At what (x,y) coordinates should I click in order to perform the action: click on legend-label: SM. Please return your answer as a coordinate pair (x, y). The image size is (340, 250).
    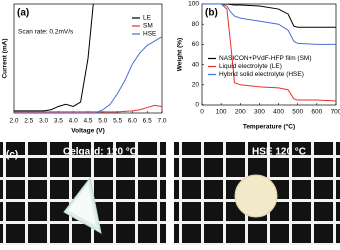
    Looking at the image, I should click on (148, 26).